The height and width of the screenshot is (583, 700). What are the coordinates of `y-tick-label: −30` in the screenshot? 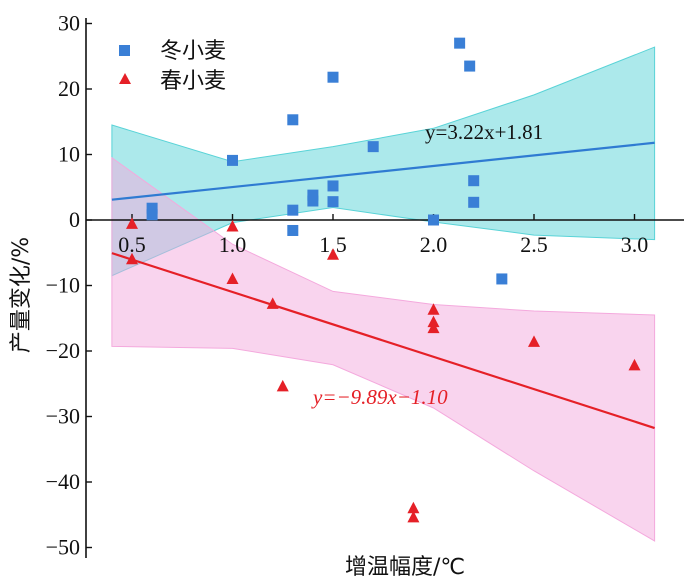 It's located at (63, 416).